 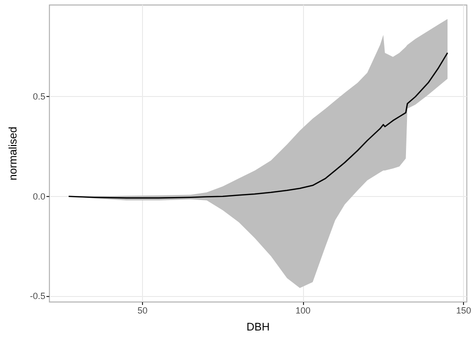 What do you see at coordinates (14, 153) in the screenshot?
I see `y-axis-title: normalised` at bounding box center [14, 153].